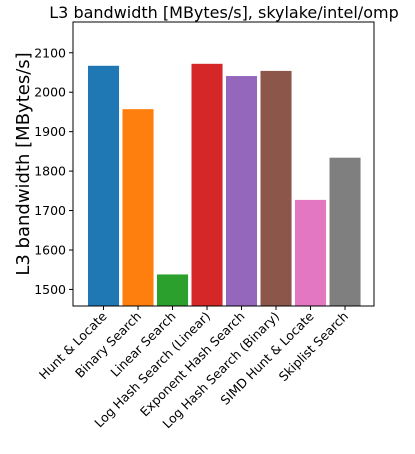  What do you see at coordinates (50, 210) in the screenshot?
I see `y-tick-label: 1700` at bounding box center [50, 210].